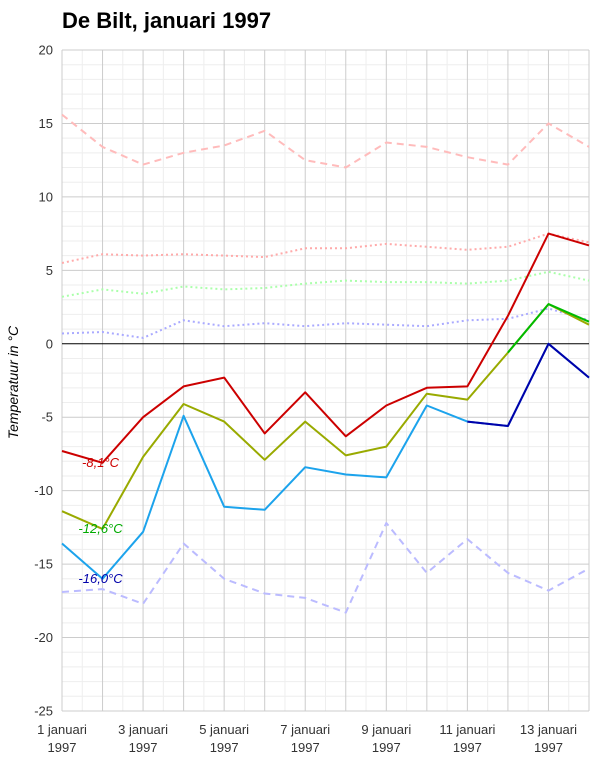  What do you see at coordinates (101, 462) in the screenshot?
I see `value-annotation: -8,1°C` at bounding box center [101, 462].